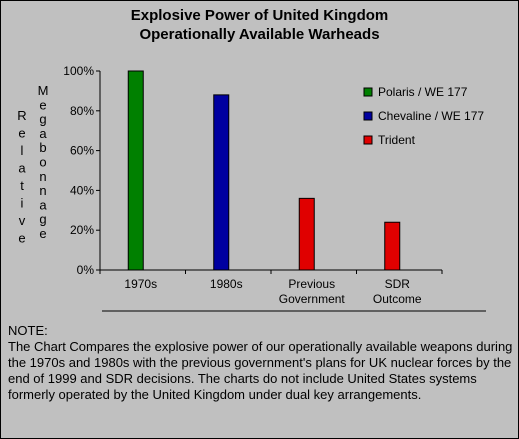 The height and width of the screenshot is (439, 519). Describe the element at coordinates (397, 140) in the screenshot. I see `legend-label: Trident` at that location.